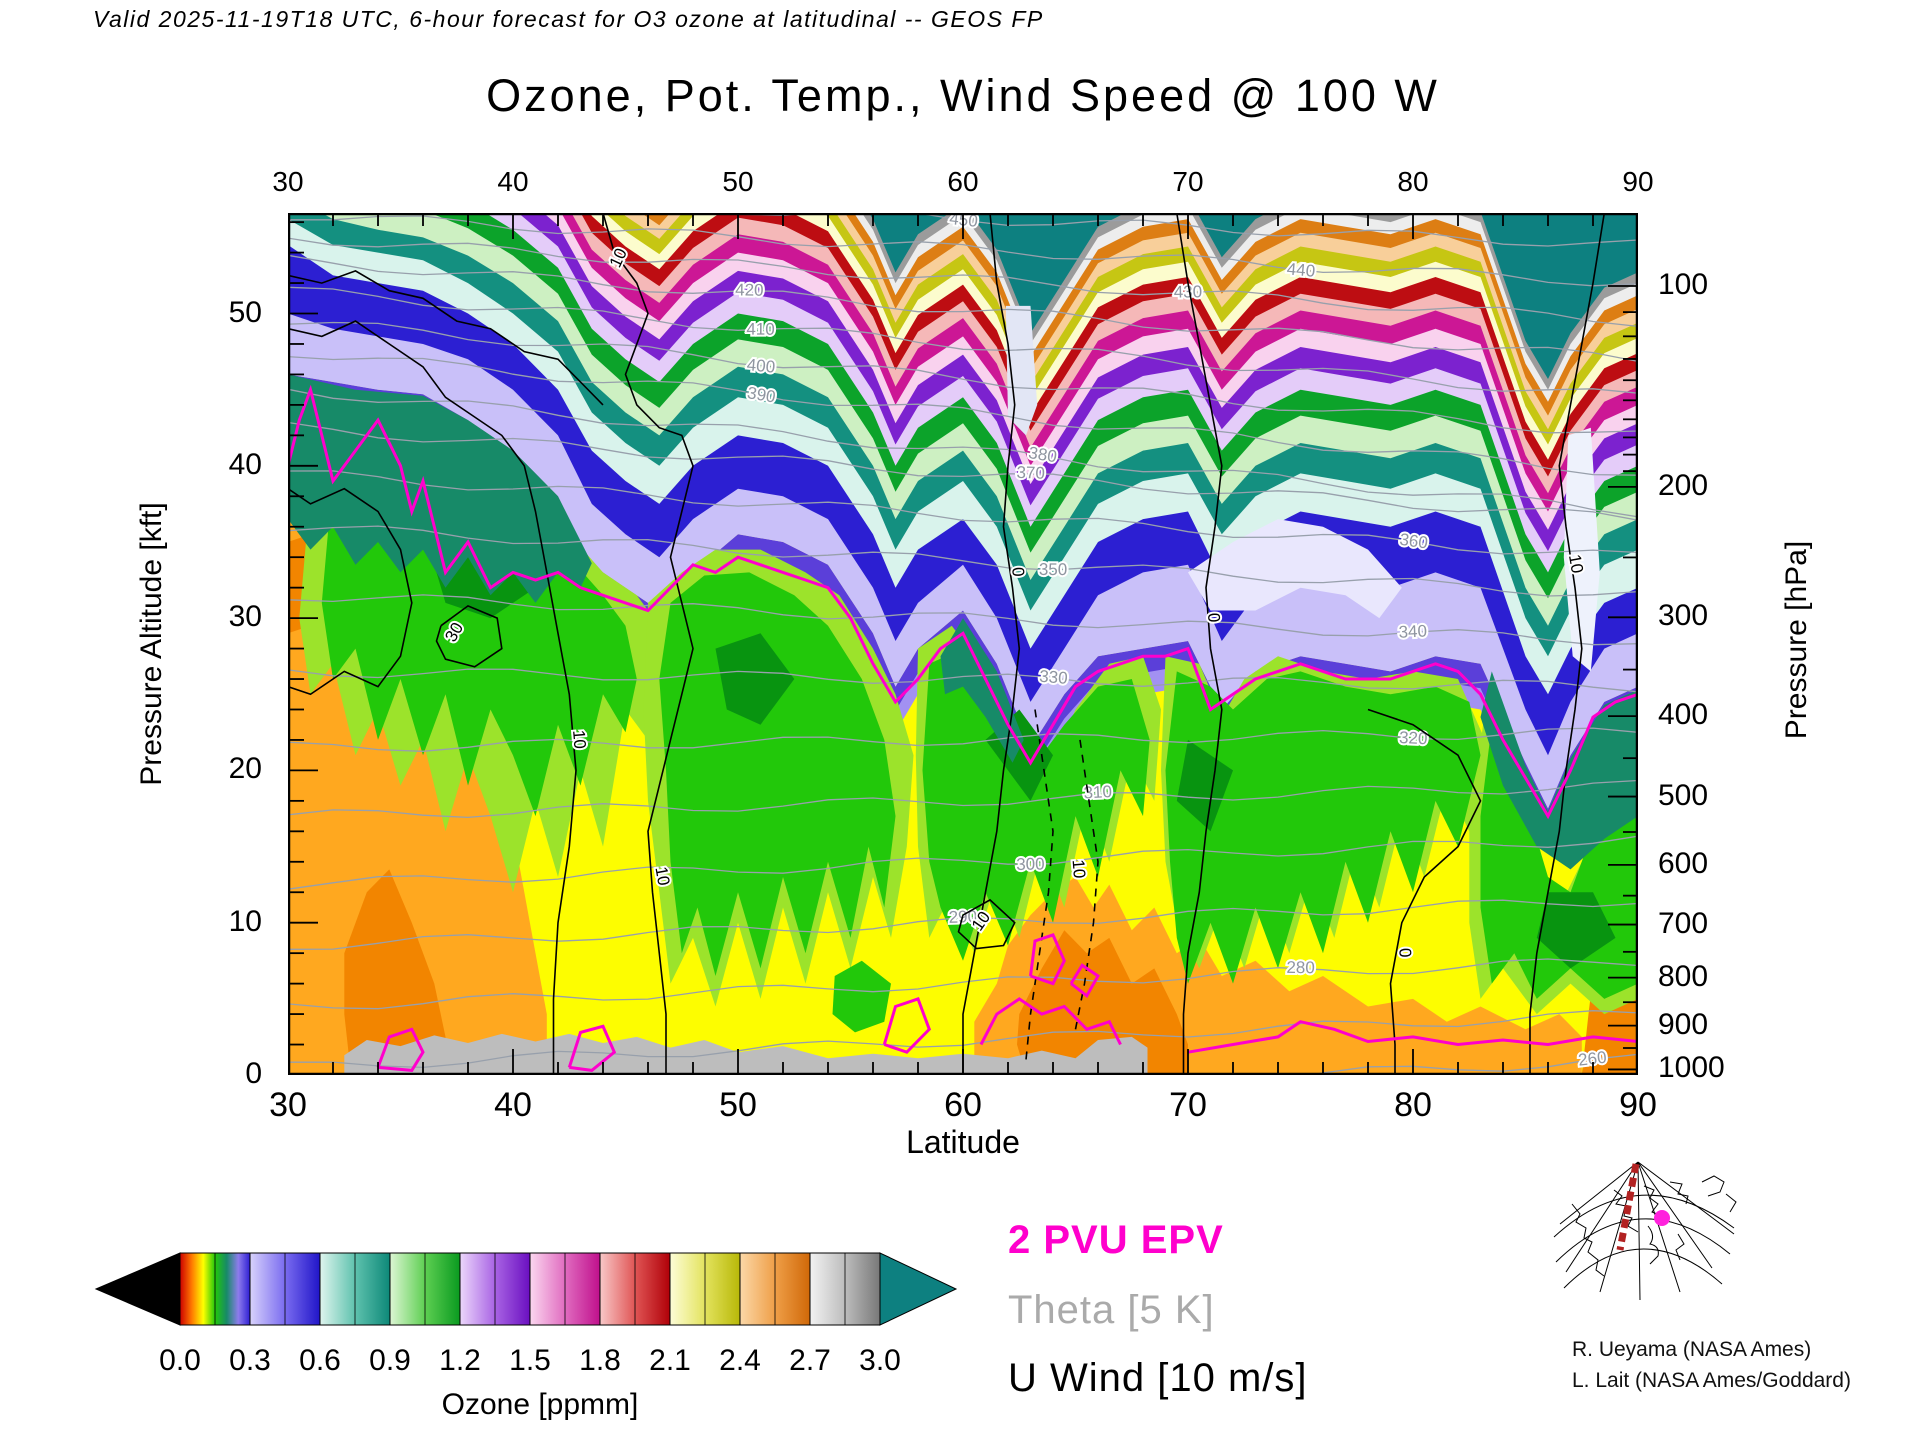  What do you see at coordinates (180, 1360) in the screenshot?
I see `colorbar-tick-0.0: 0.0` at bounding box center [180, 1360].